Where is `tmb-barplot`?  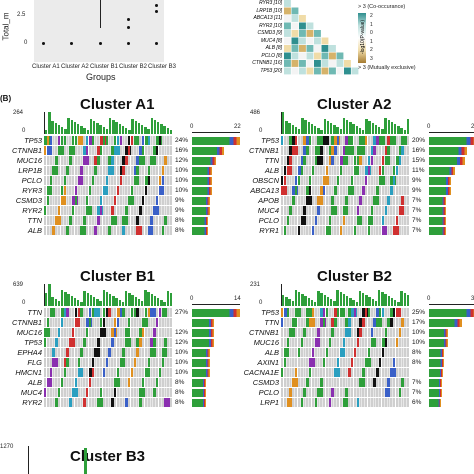
tmb-barplot is located at coordinates (345, 123).